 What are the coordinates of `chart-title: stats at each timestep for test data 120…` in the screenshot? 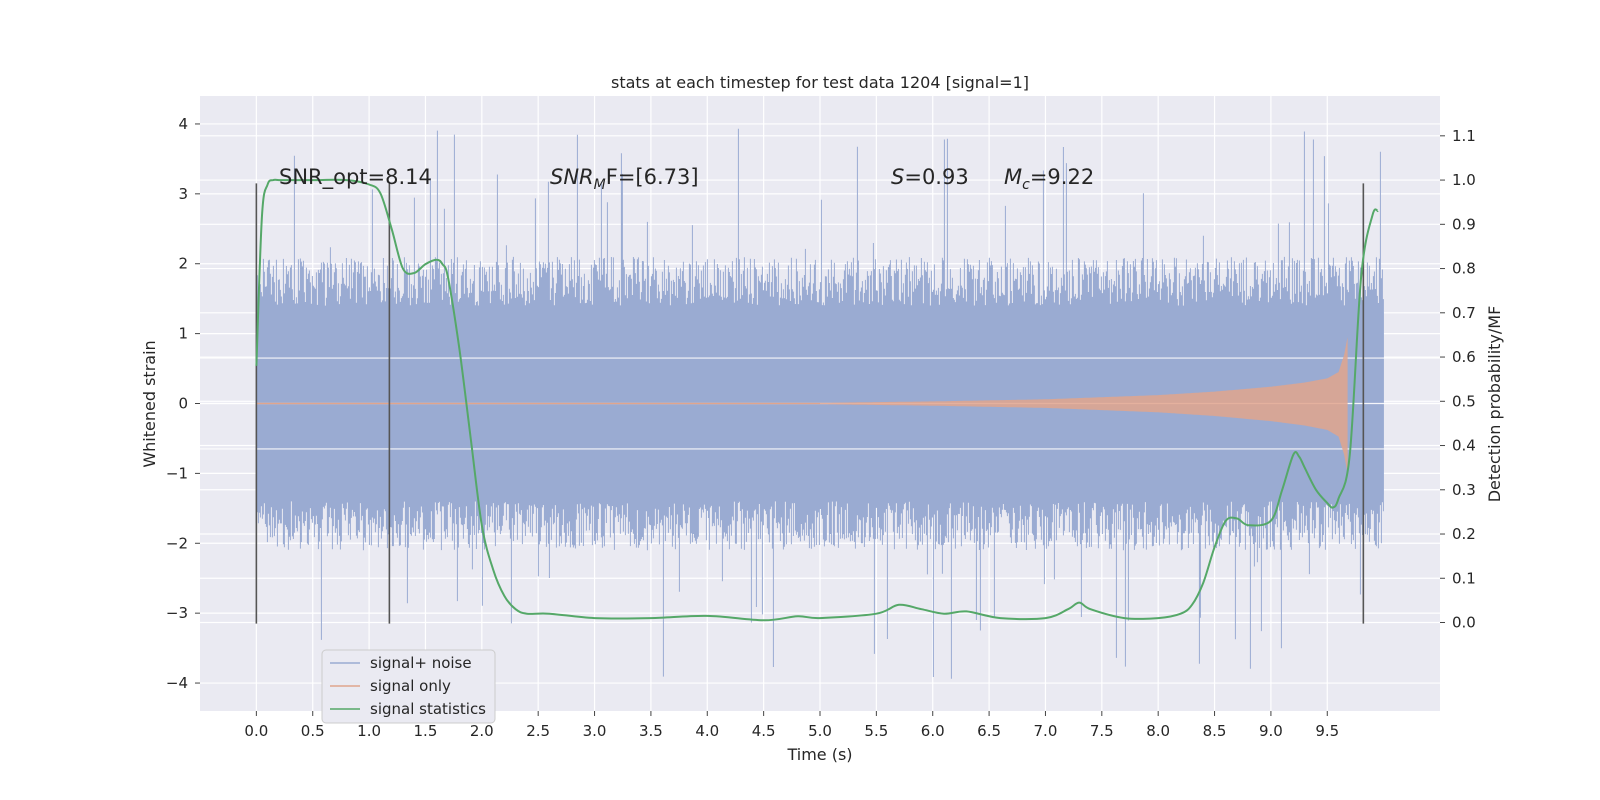 It's located at (820, 82).